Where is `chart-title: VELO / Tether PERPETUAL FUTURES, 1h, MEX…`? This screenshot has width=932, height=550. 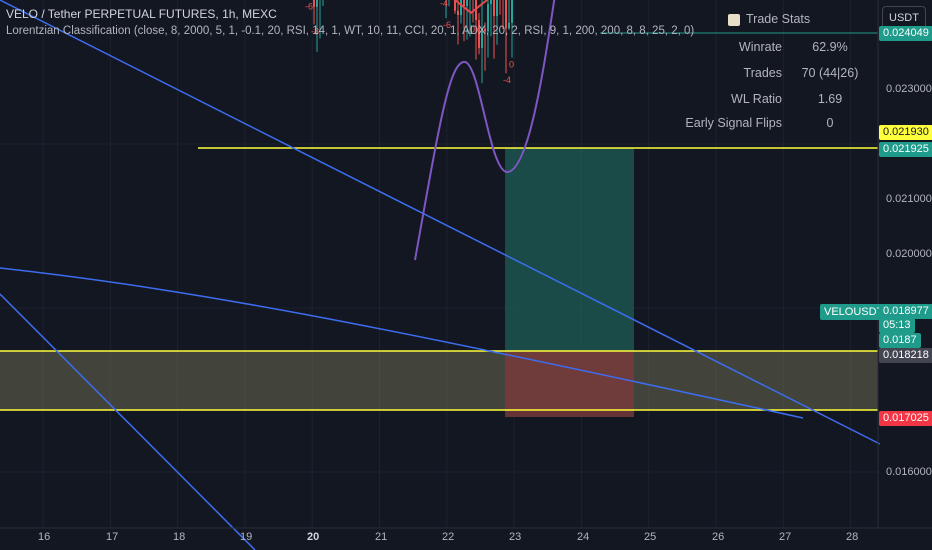
chart-title: VELO / Tether PERPETUAL FUTURES, 1h, MEX… is located at coordinates (141, 14).